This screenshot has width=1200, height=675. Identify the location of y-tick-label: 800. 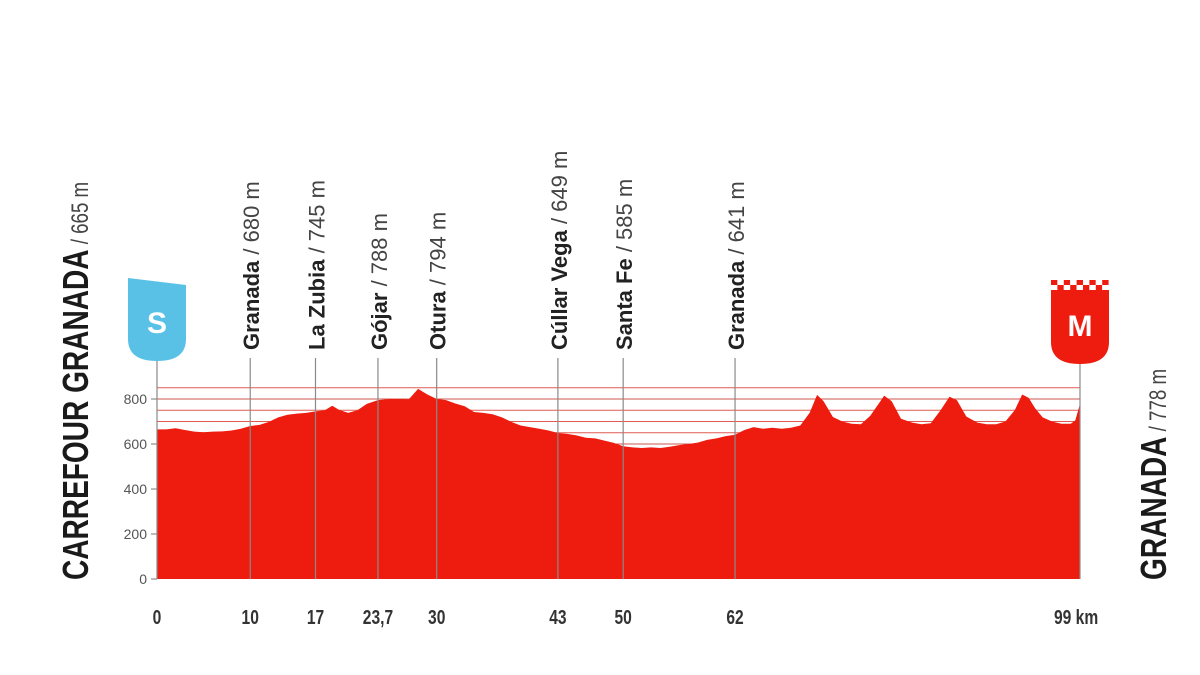
(136, 399).